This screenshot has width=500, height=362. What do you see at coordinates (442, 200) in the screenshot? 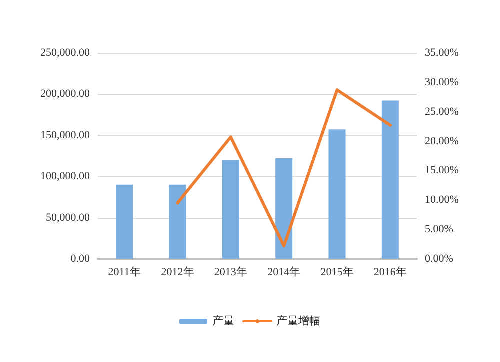
I see `y2-tick-label: 10.00%` at bounding box center [442, 200].